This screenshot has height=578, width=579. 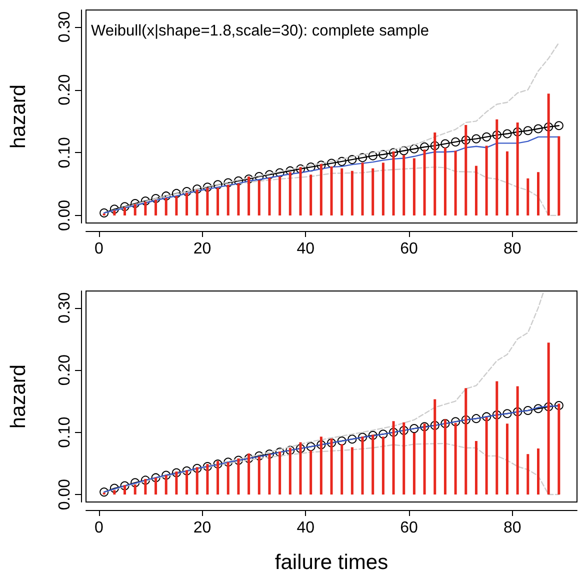 What do you see at coordinates (331, 562) in the screenshot?
I see `x-axis-title: failure times` at bounding box center [331, 562].